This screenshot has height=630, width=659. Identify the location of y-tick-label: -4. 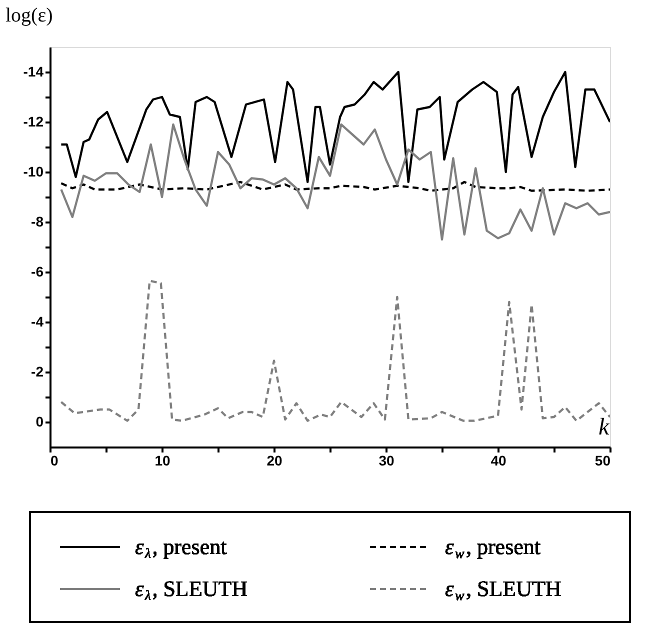
(37, 322).